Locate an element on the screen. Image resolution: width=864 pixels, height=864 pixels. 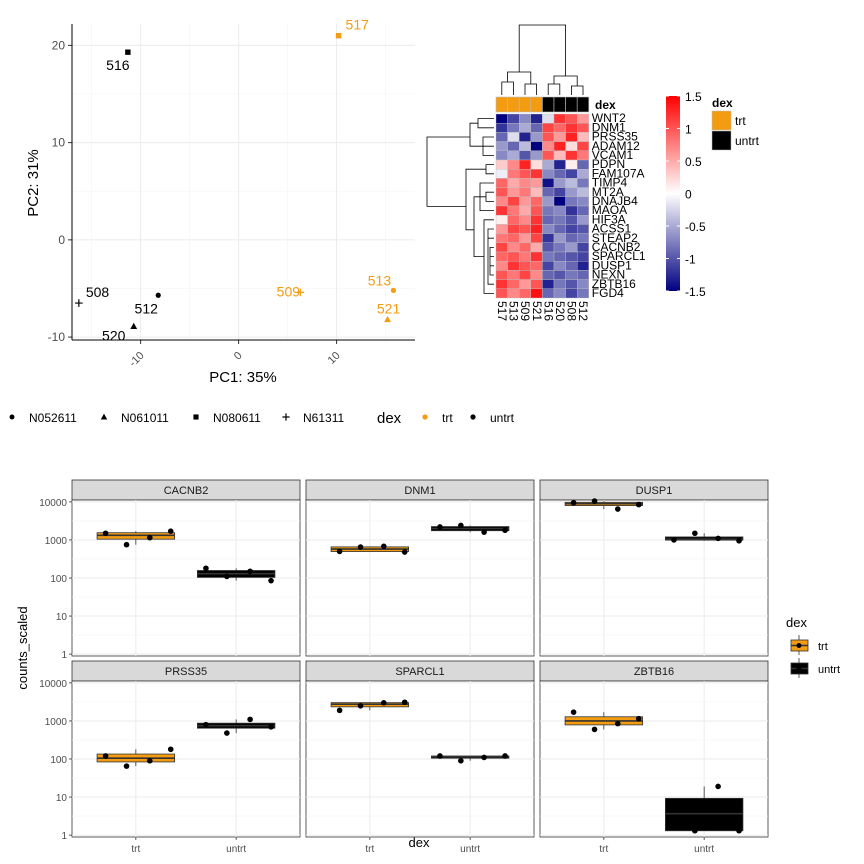
heatmap-gene-label: CACNB2 is located at coordinates (616, 247).